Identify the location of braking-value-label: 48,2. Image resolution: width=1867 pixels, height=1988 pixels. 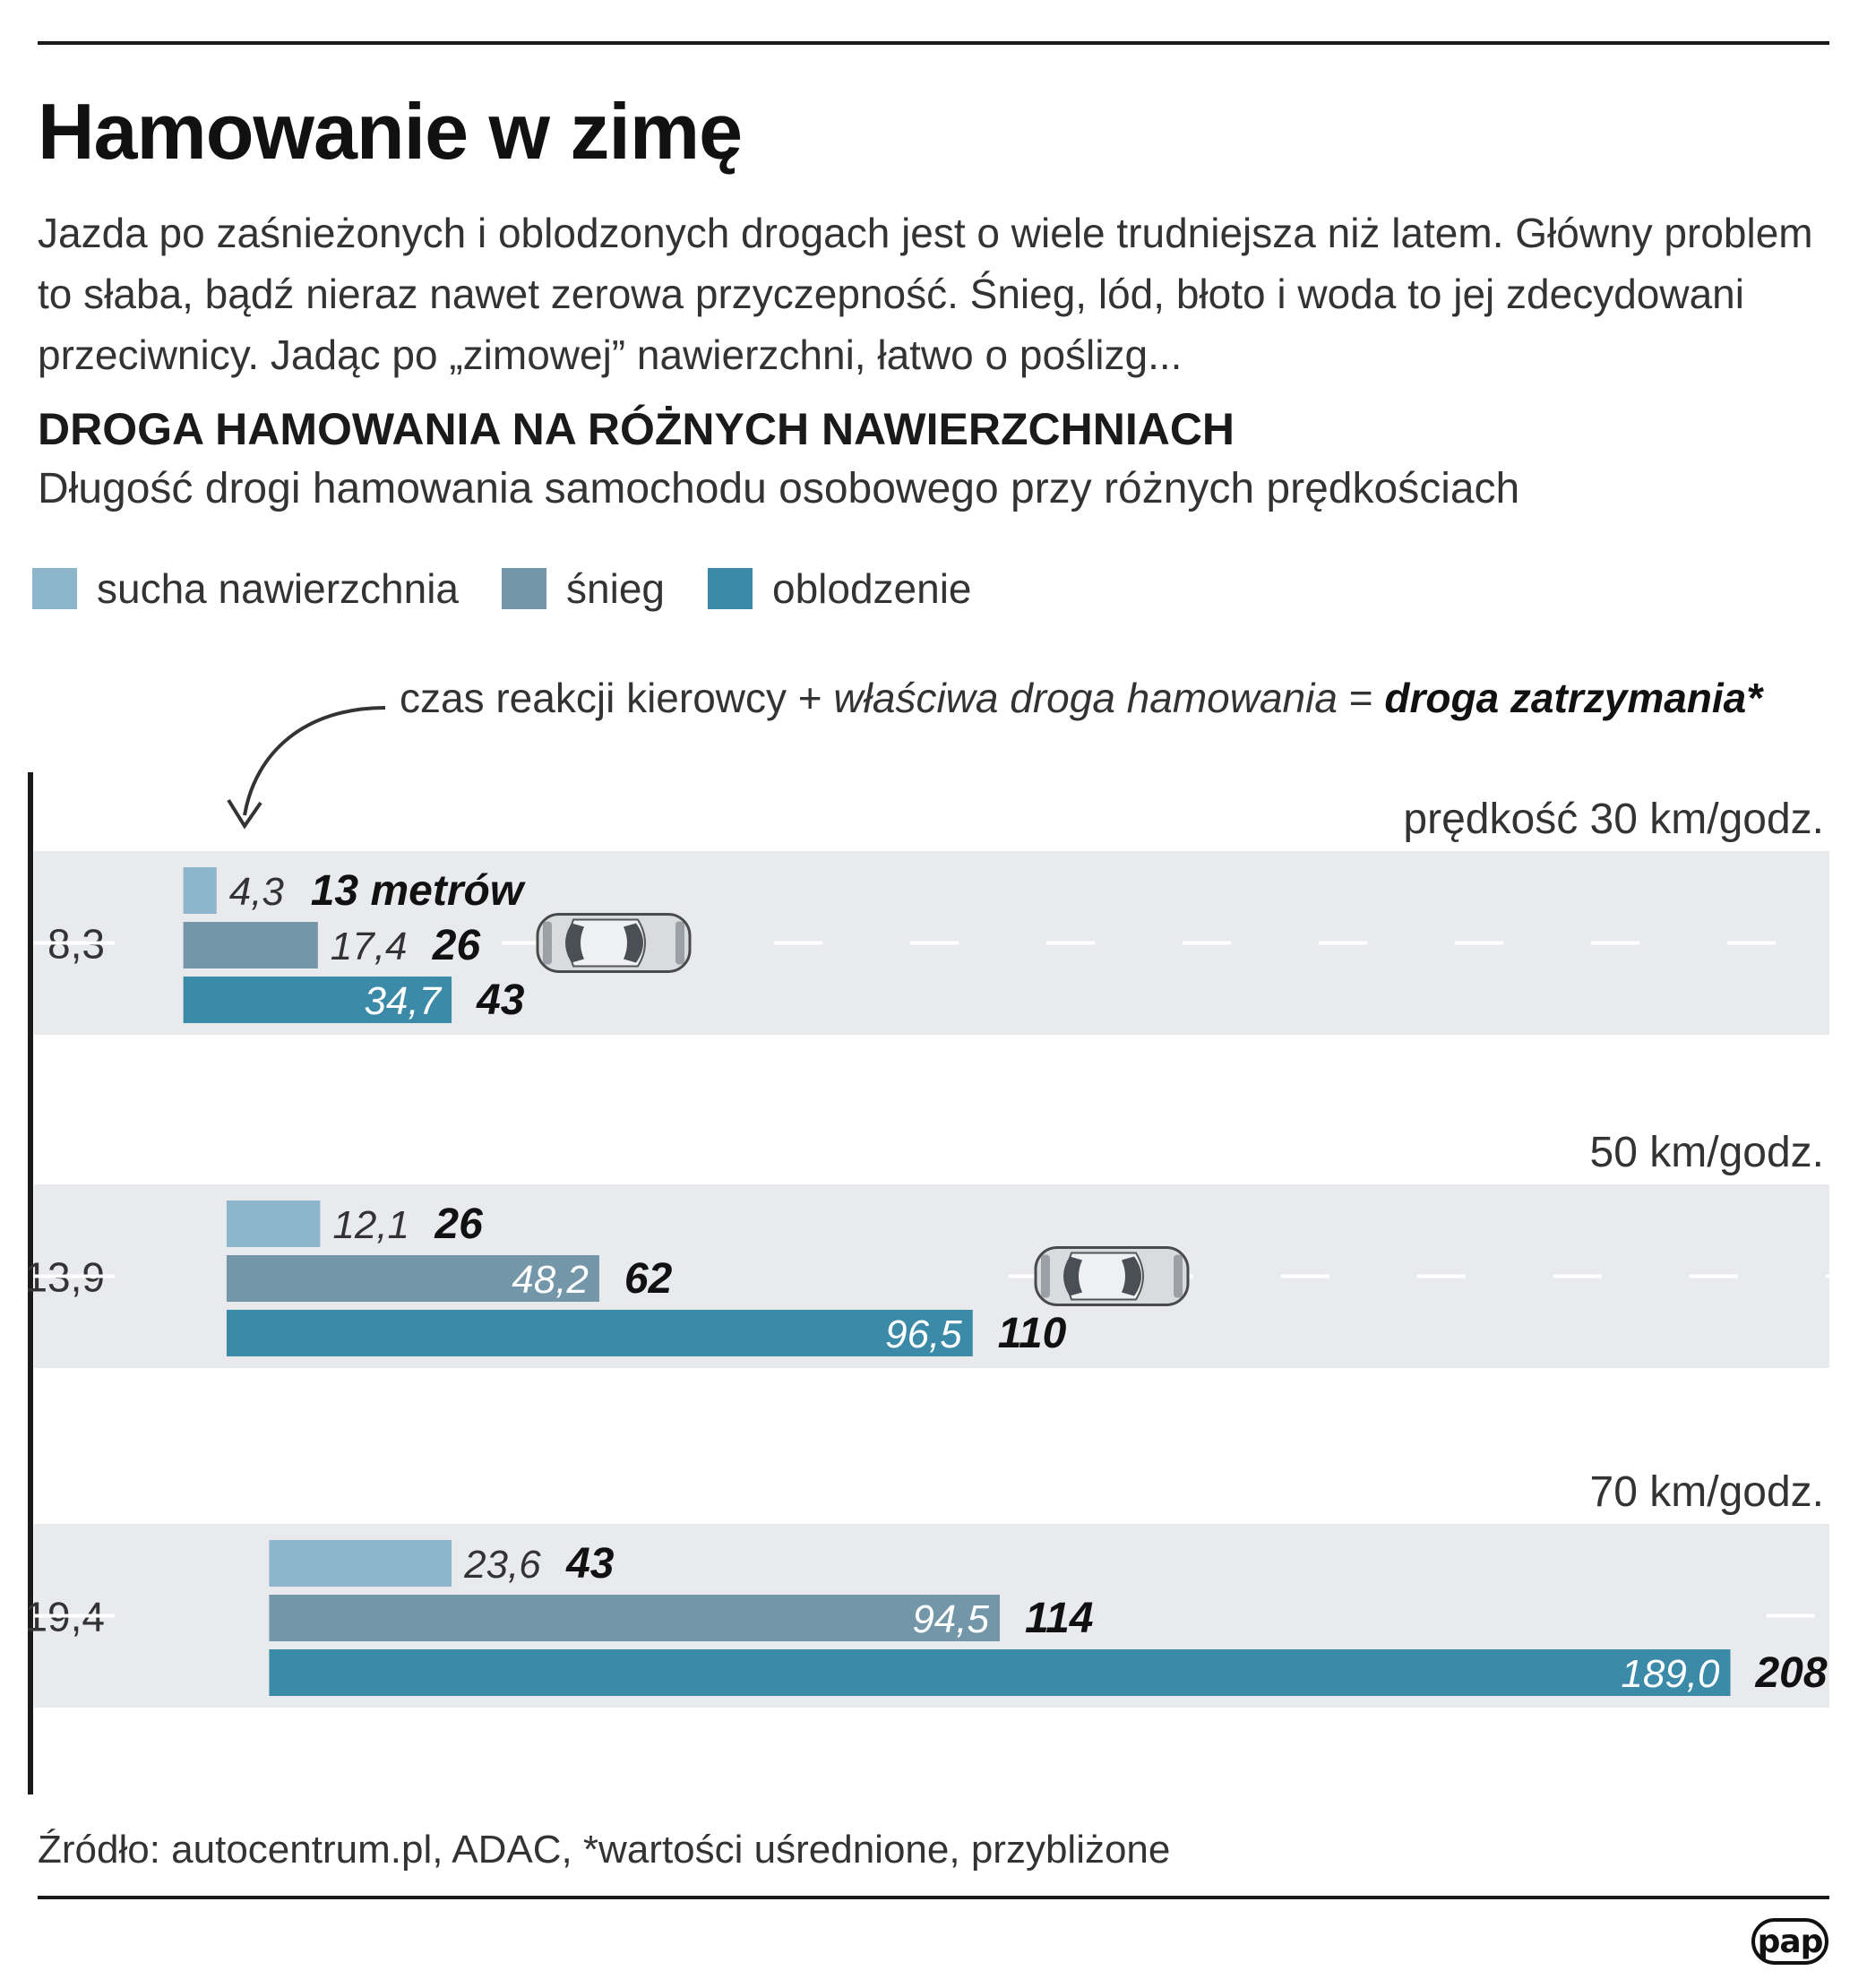
(550, 1280).